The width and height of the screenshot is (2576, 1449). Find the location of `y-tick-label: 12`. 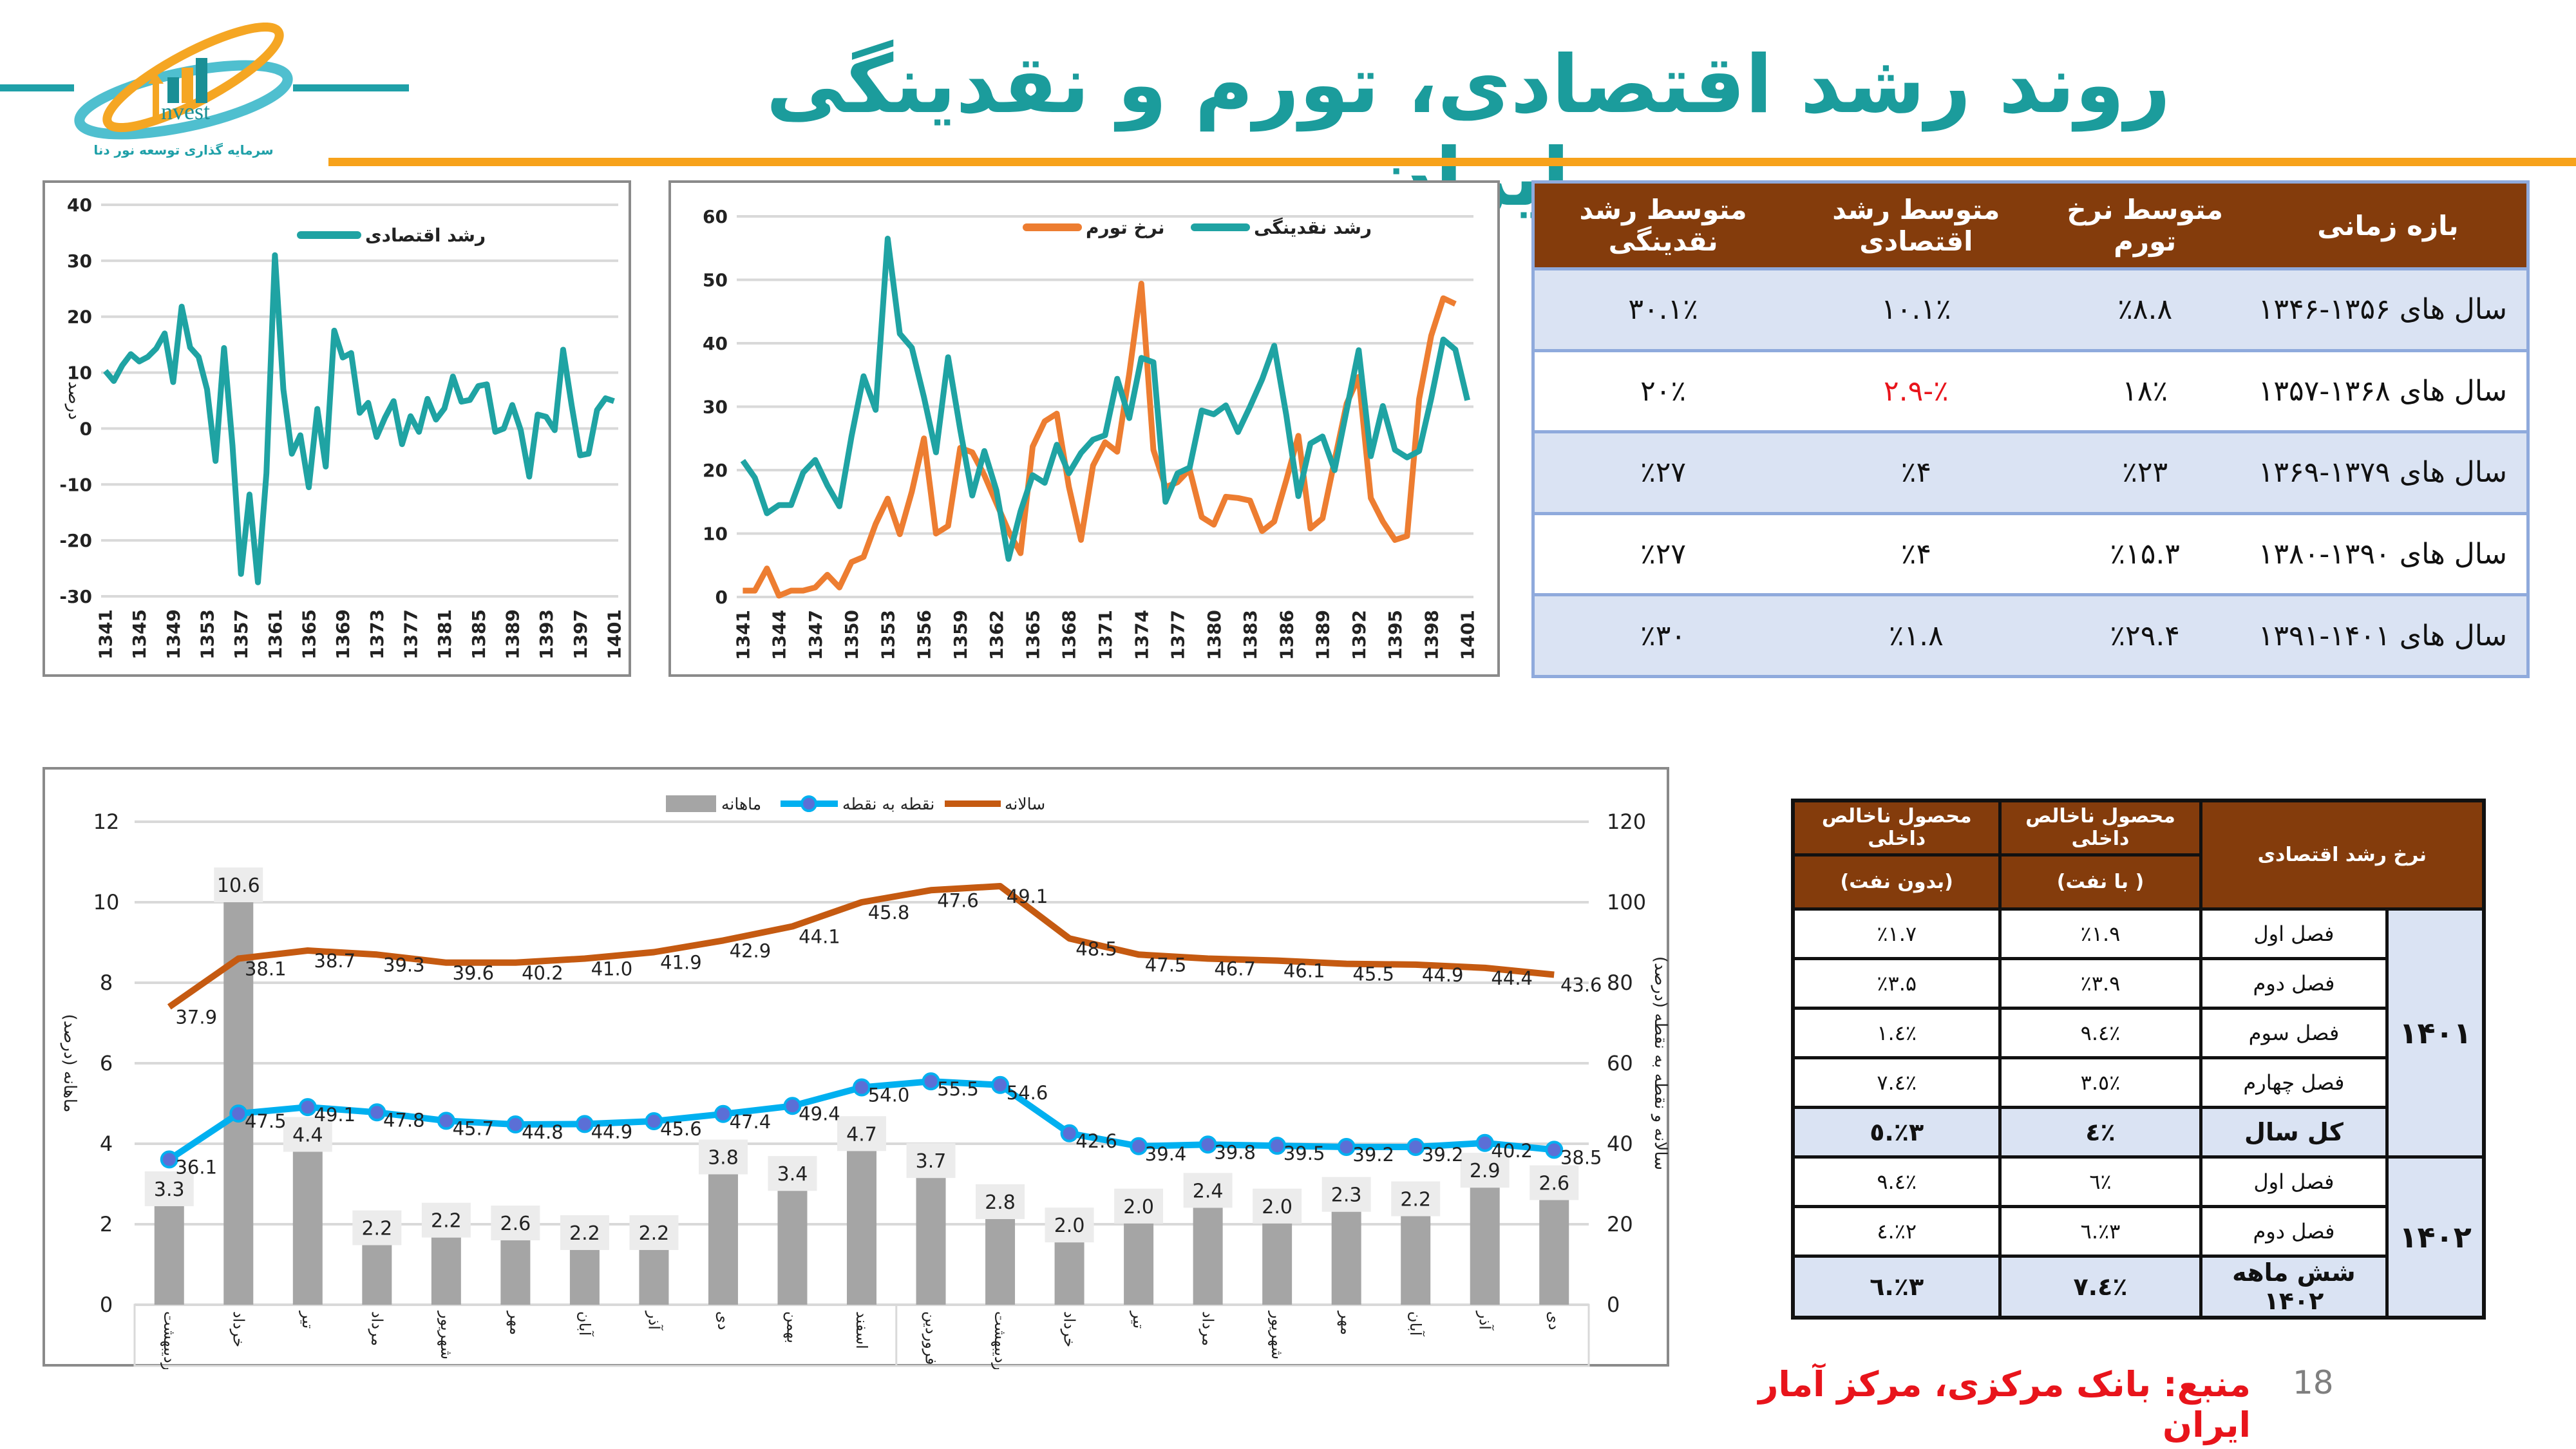

y-tick-label: 12 is located at coordinates (107, 822).